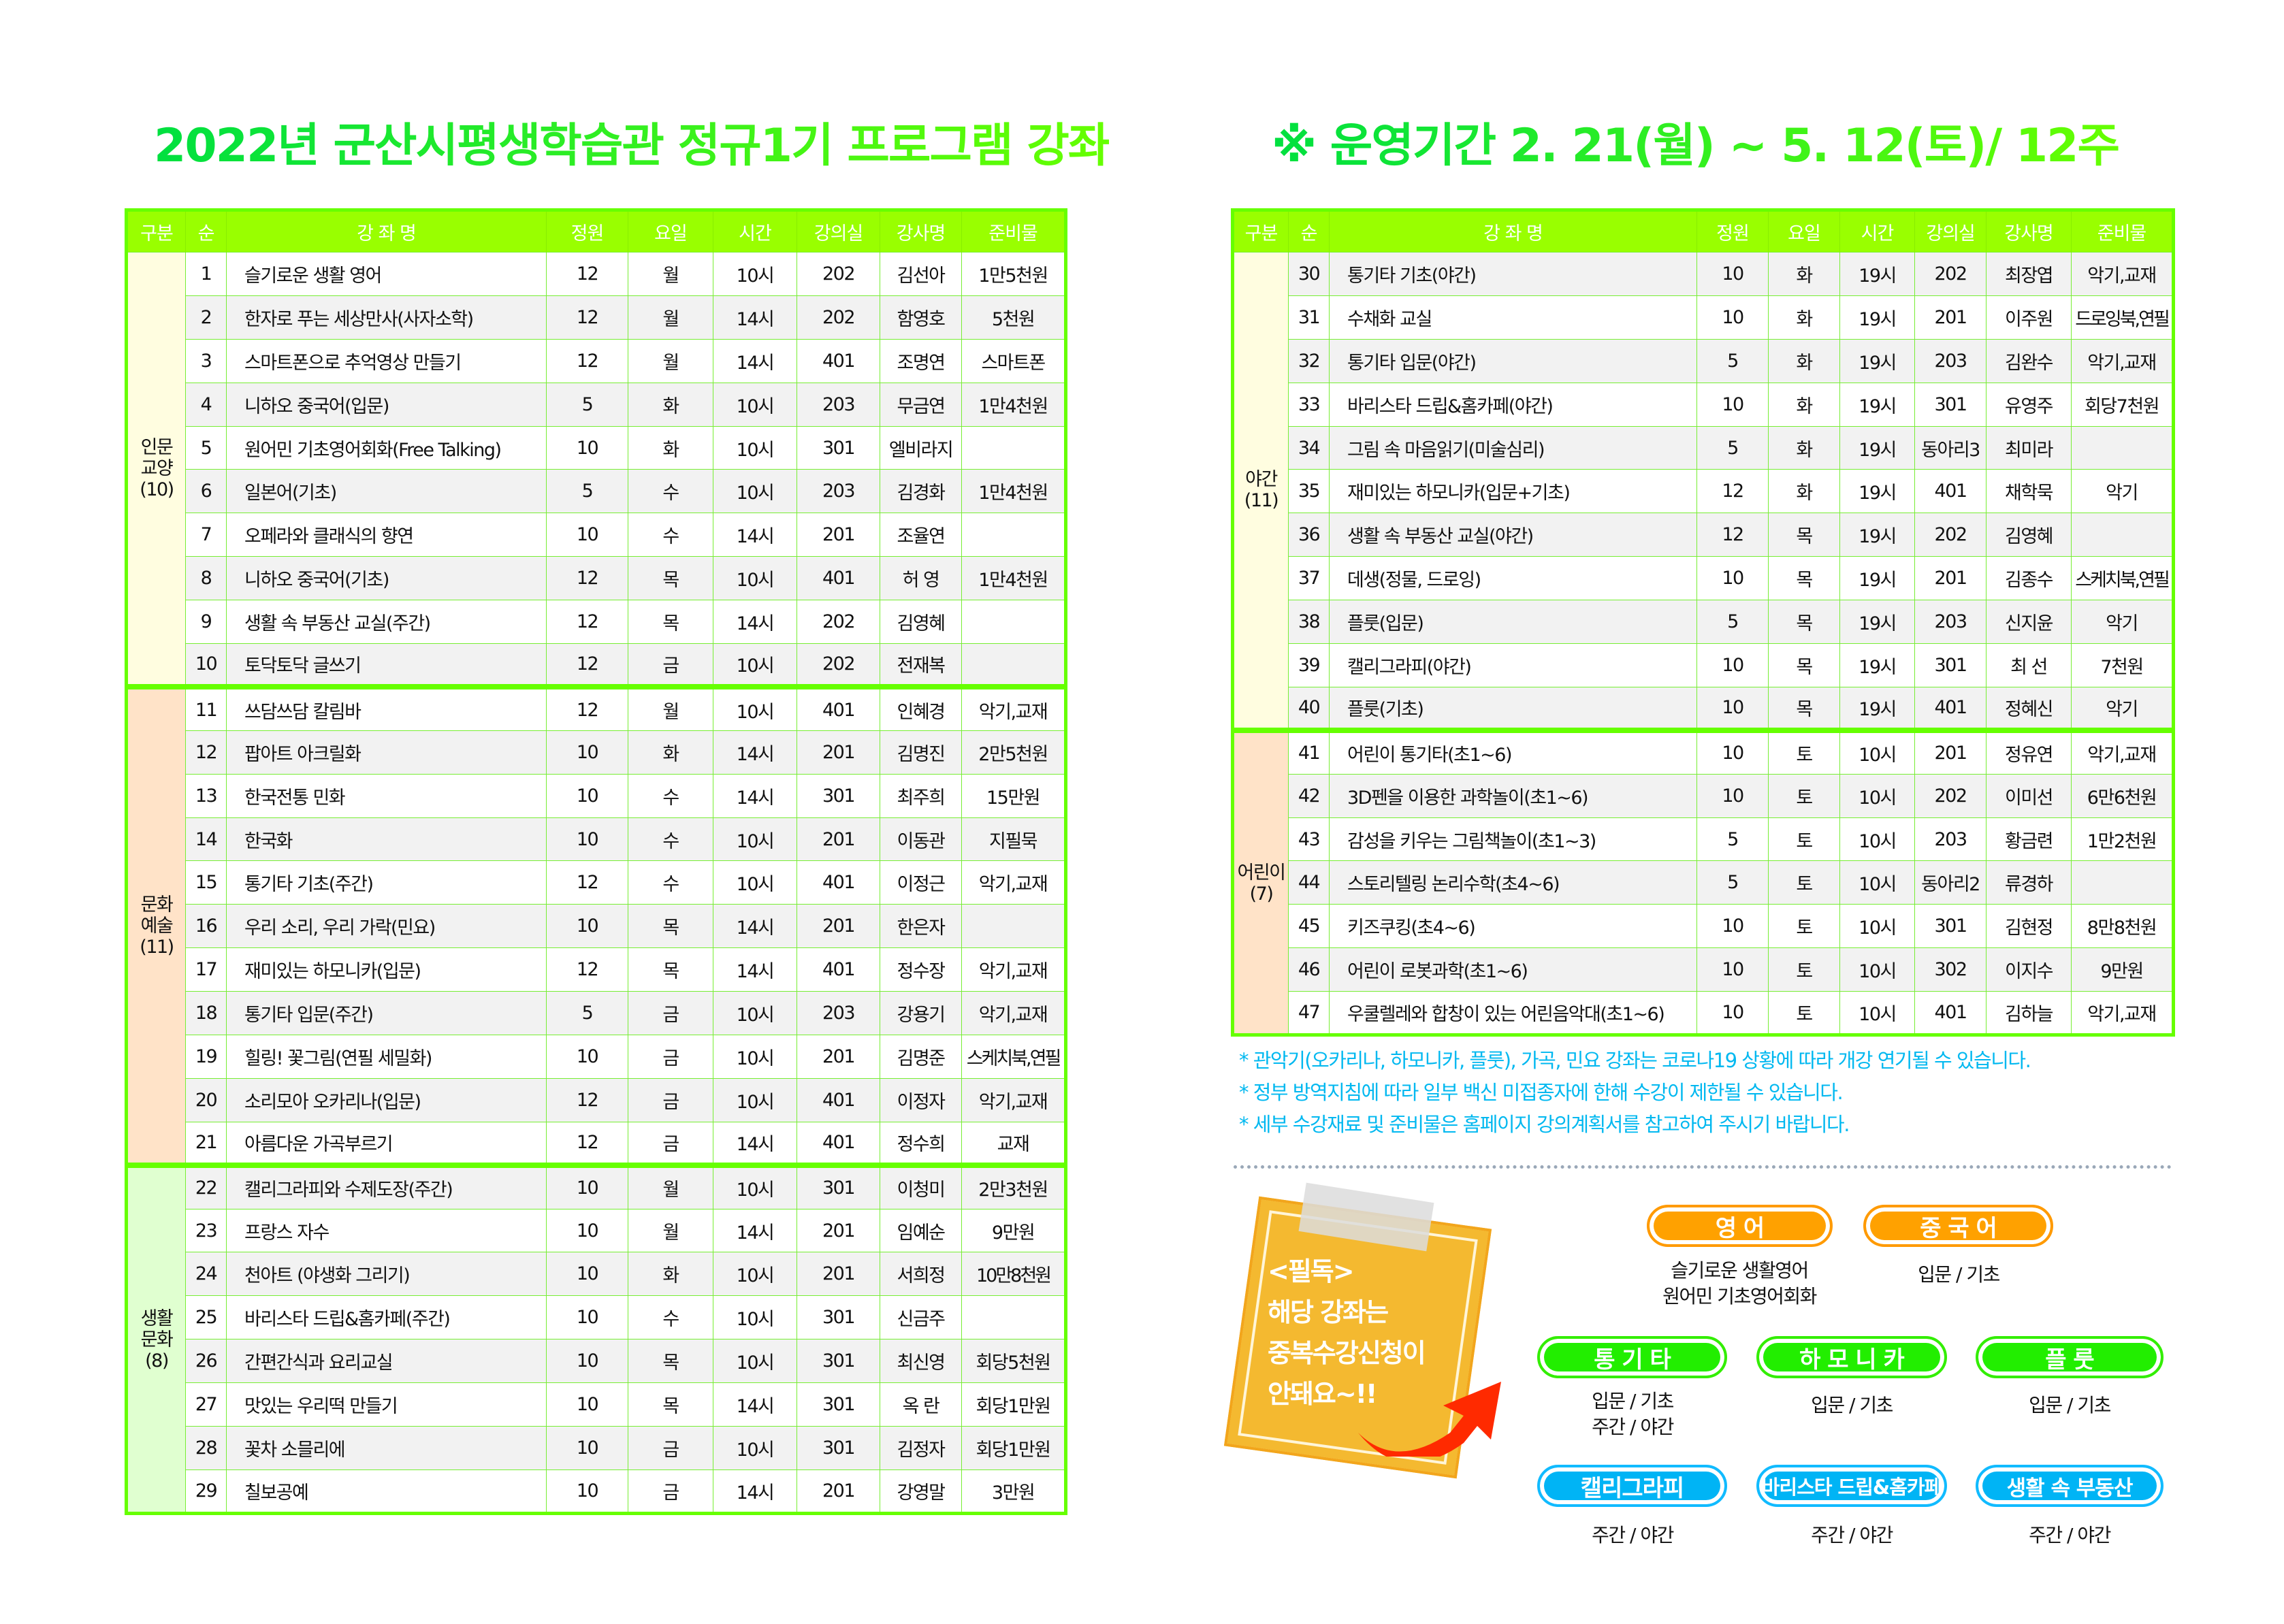  What do you see at coordinates (1703, 622) in the screenshot?
I see `table-row: 38 플룻(입문) 5 목 19시 203 신지윤 악기` at bounding box center [1703, 622].